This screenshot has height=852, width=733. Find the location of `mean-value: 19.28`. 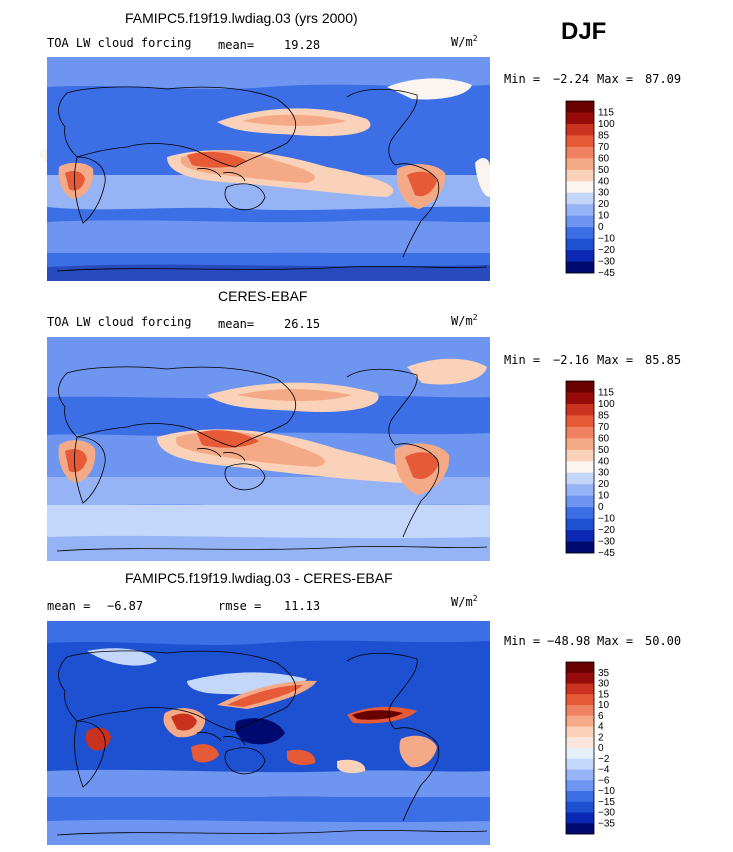

mean-value: 19.28 is located at coordinates (302, 45).